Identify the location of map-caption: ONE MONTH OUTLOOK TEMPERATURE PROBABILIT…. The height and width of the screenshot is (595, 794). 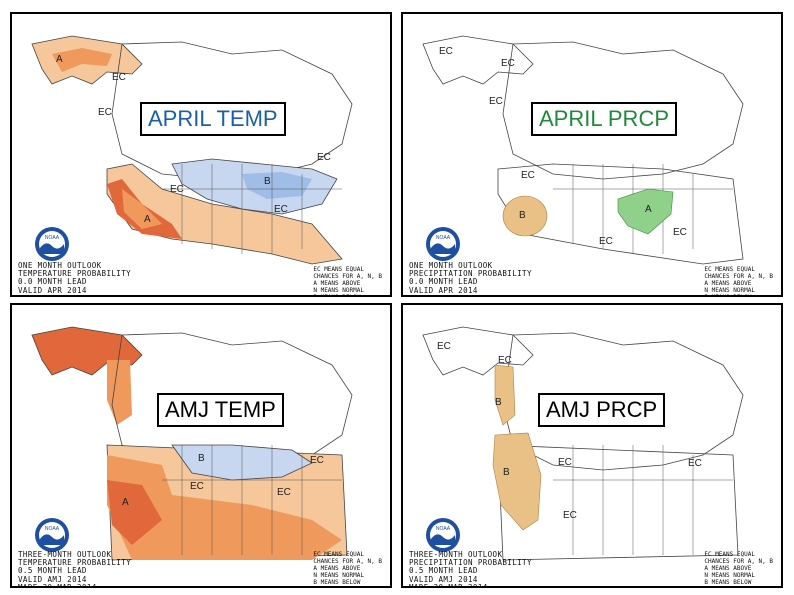
(75, 278).